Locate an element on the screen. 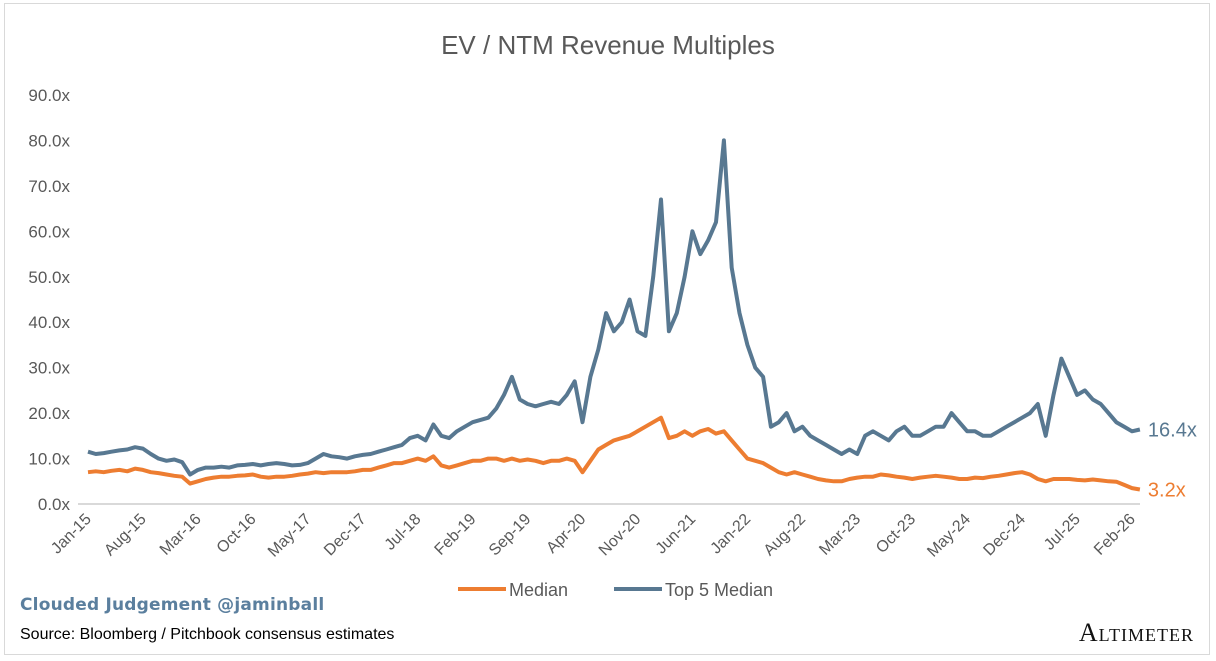  y-tick-label: 90.0x is located at coordinates (49, 95).